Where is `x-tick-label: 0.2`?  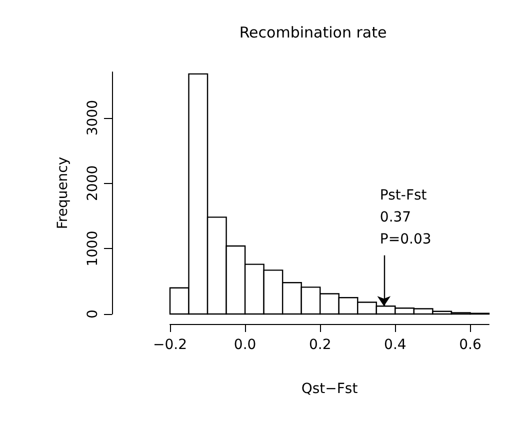 x-tick-label: 0.2 is located at coordinates (320, 345).